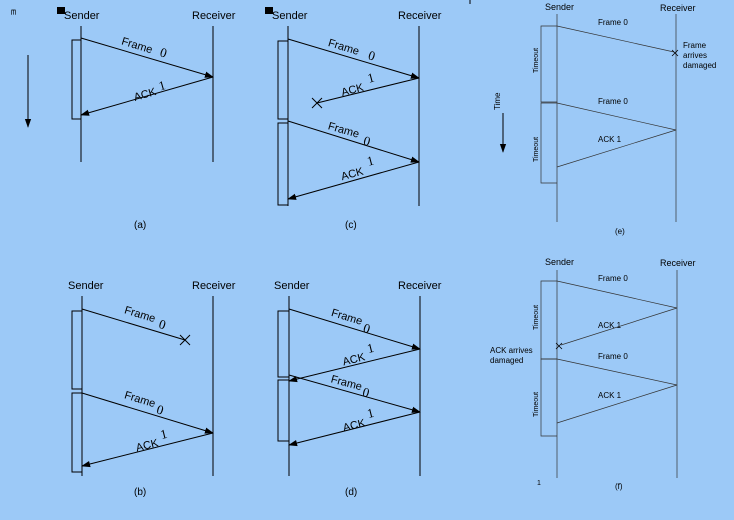  Describe the element at coordinates (613, 356) in the screenshot. I see `frame2-label: Frame 0` at that location.